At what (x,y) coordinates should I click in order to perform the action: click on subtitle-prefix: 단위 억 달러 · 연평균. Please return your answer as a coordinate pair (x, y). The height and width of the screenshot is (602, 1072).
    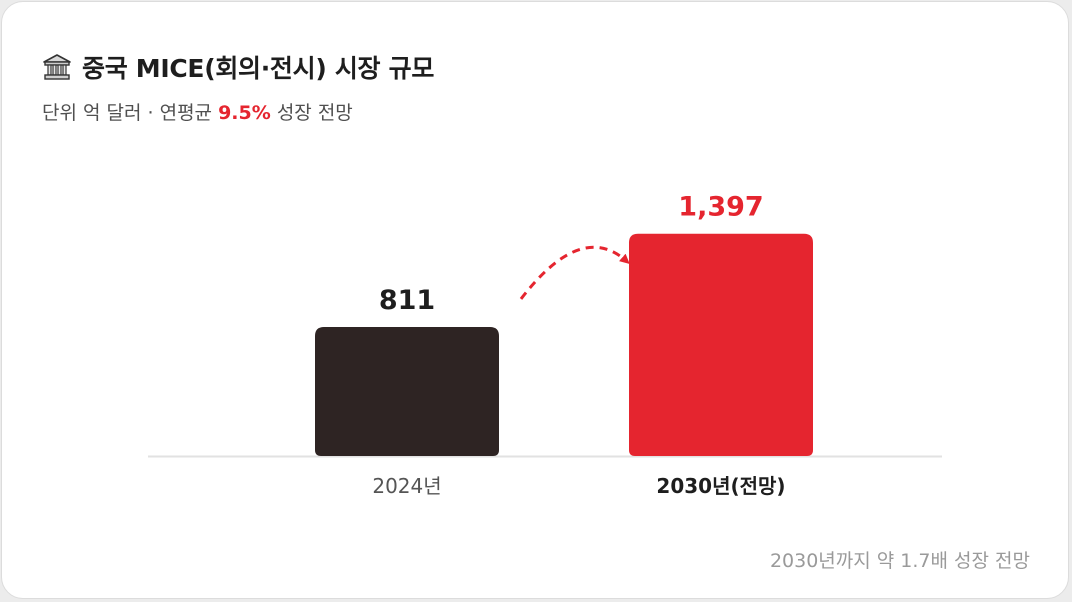
    Looking at the image, I should click on (130, 113).